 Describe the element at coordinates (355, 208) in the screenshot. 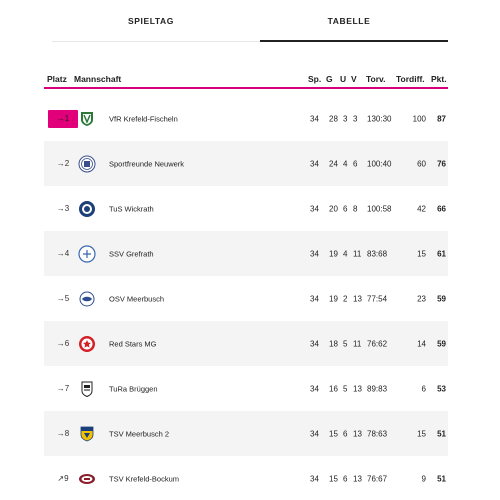

I see `losses: 8` at that location.